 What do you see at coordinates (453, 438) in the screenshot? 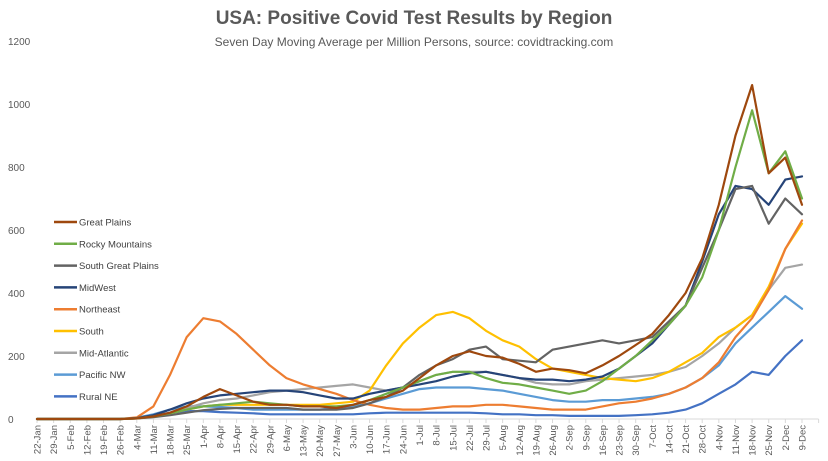
I see `x-tick-label: 15-Jul` at bounding box center [453, 438].